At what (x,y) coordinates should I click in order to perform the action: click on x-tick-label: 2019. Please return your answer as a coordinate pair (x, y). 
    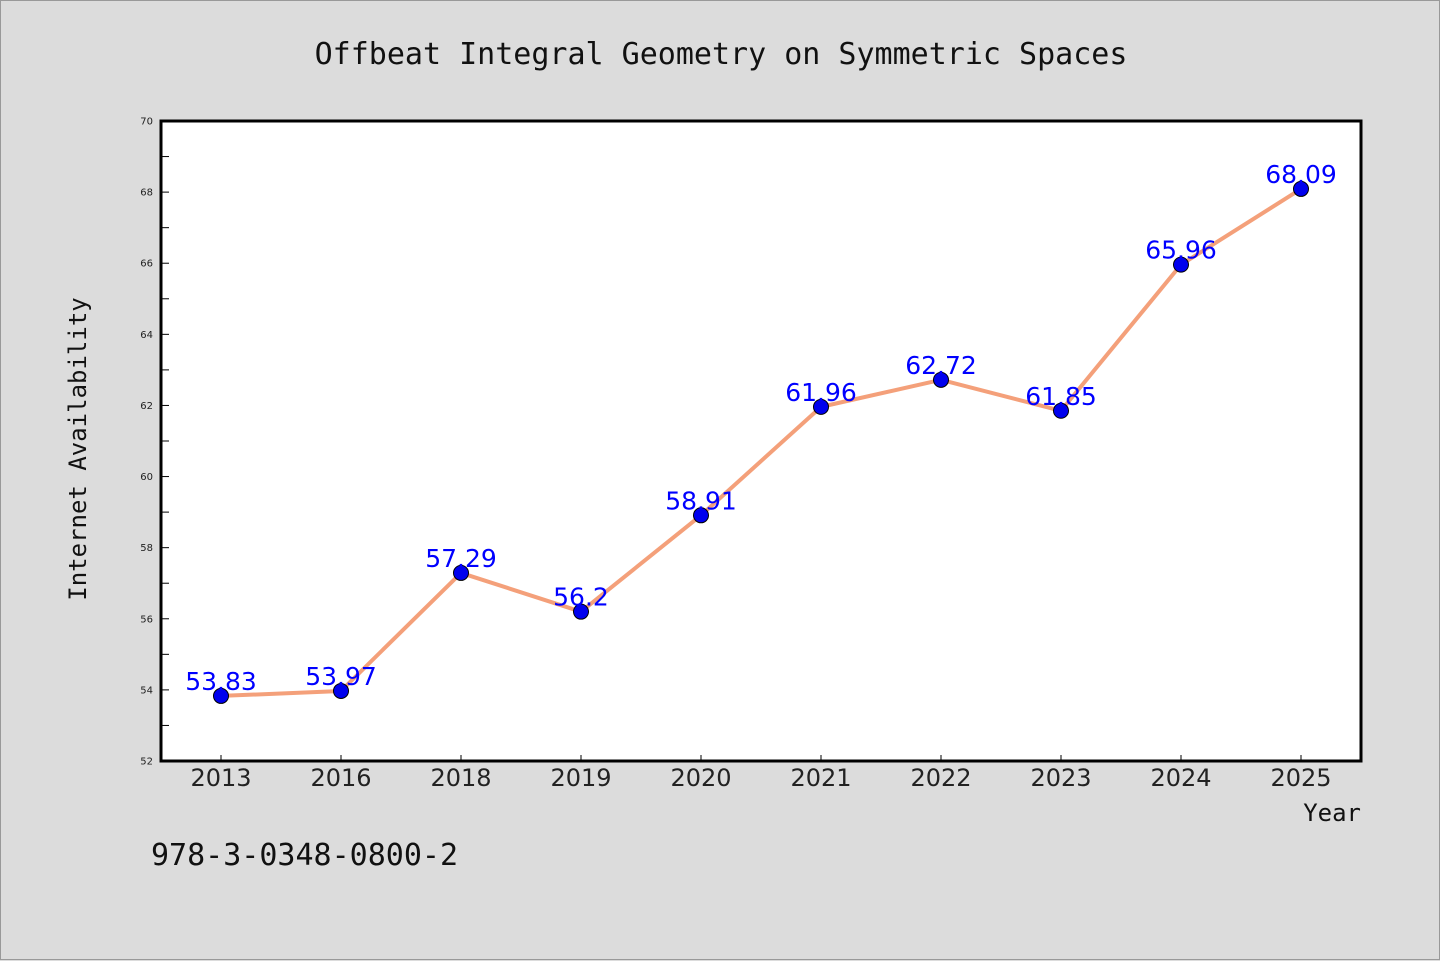
    Looking at the image, I should click on (580, 778).